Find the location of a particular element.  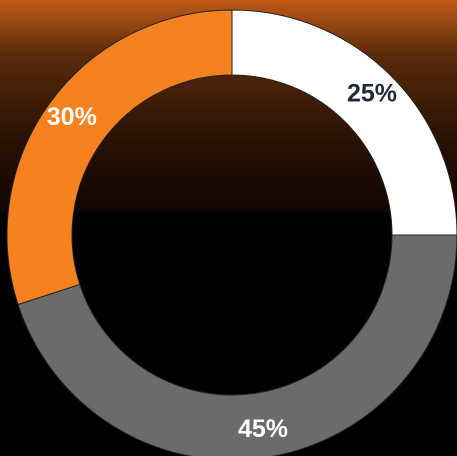

data-label: 45% is located at coordinates (263, 429).